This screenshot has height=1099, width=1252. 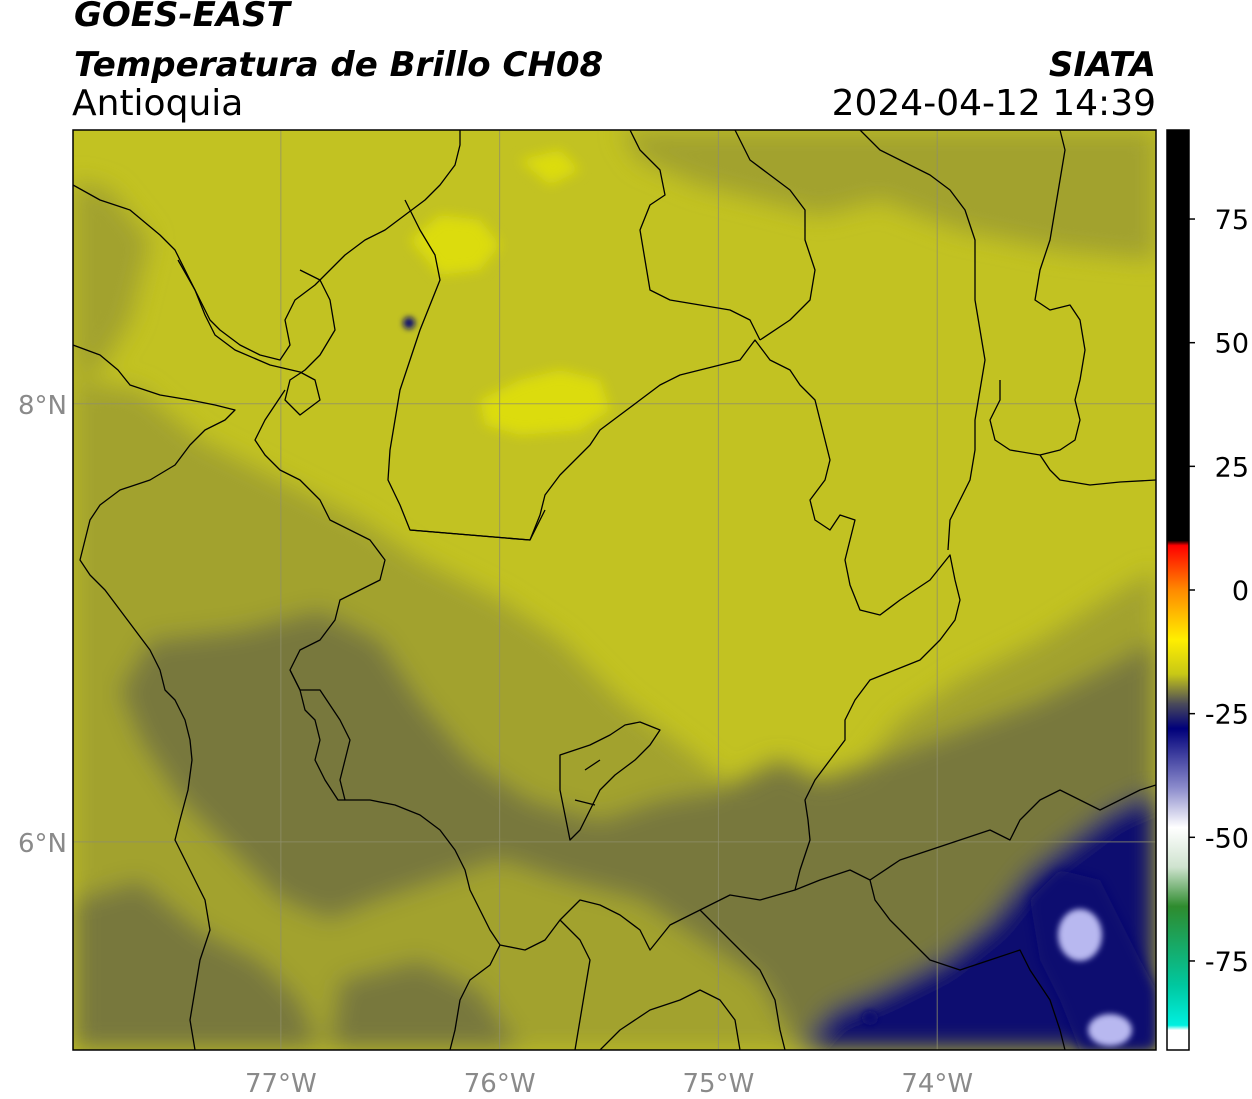 I want to click on satellite-title: GOES-EAST, so click(x=182, y=17).